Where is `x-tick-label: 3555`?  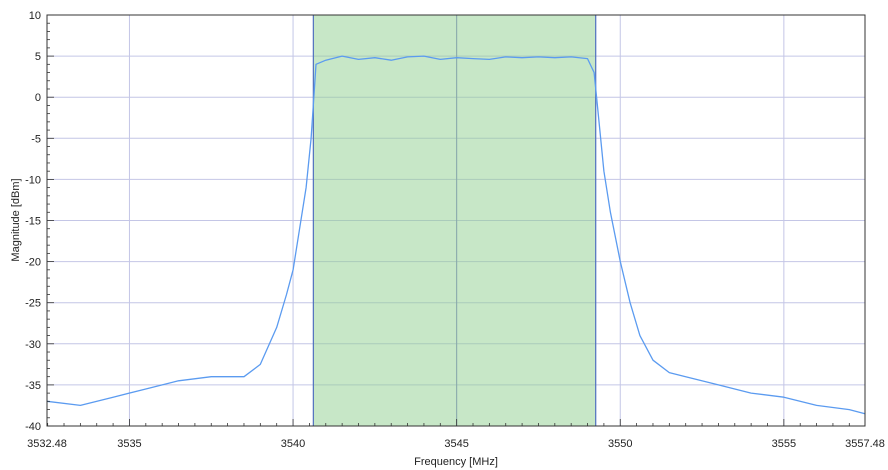 x-tick-label: 3555 is located at coordinates (784, 444).